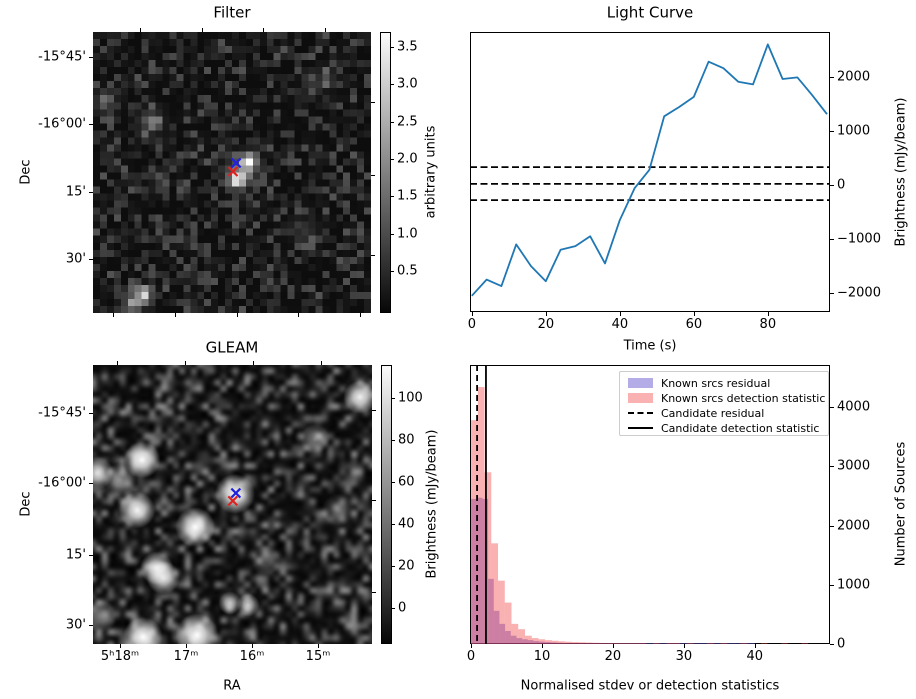 This screenshot has width=916, height=699. I want to click on filter-colorbar-label: arbitrary units, so click(431, 172).